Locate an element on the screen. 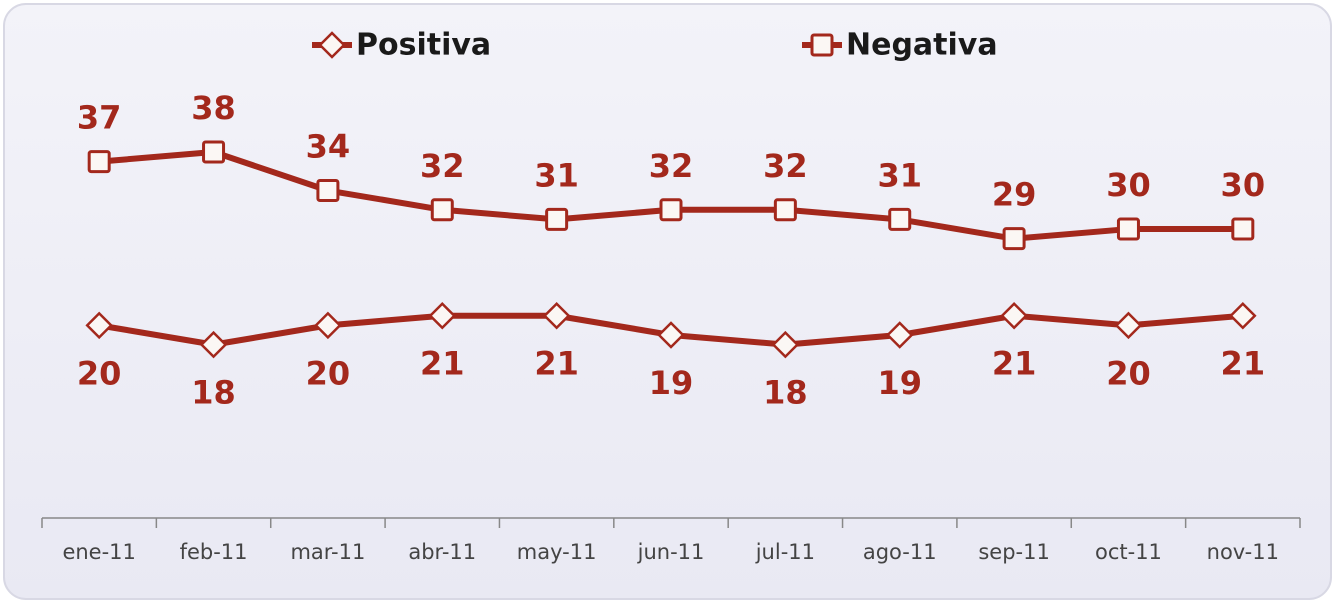  data-label: 38 is located at coordinates (213, 108).